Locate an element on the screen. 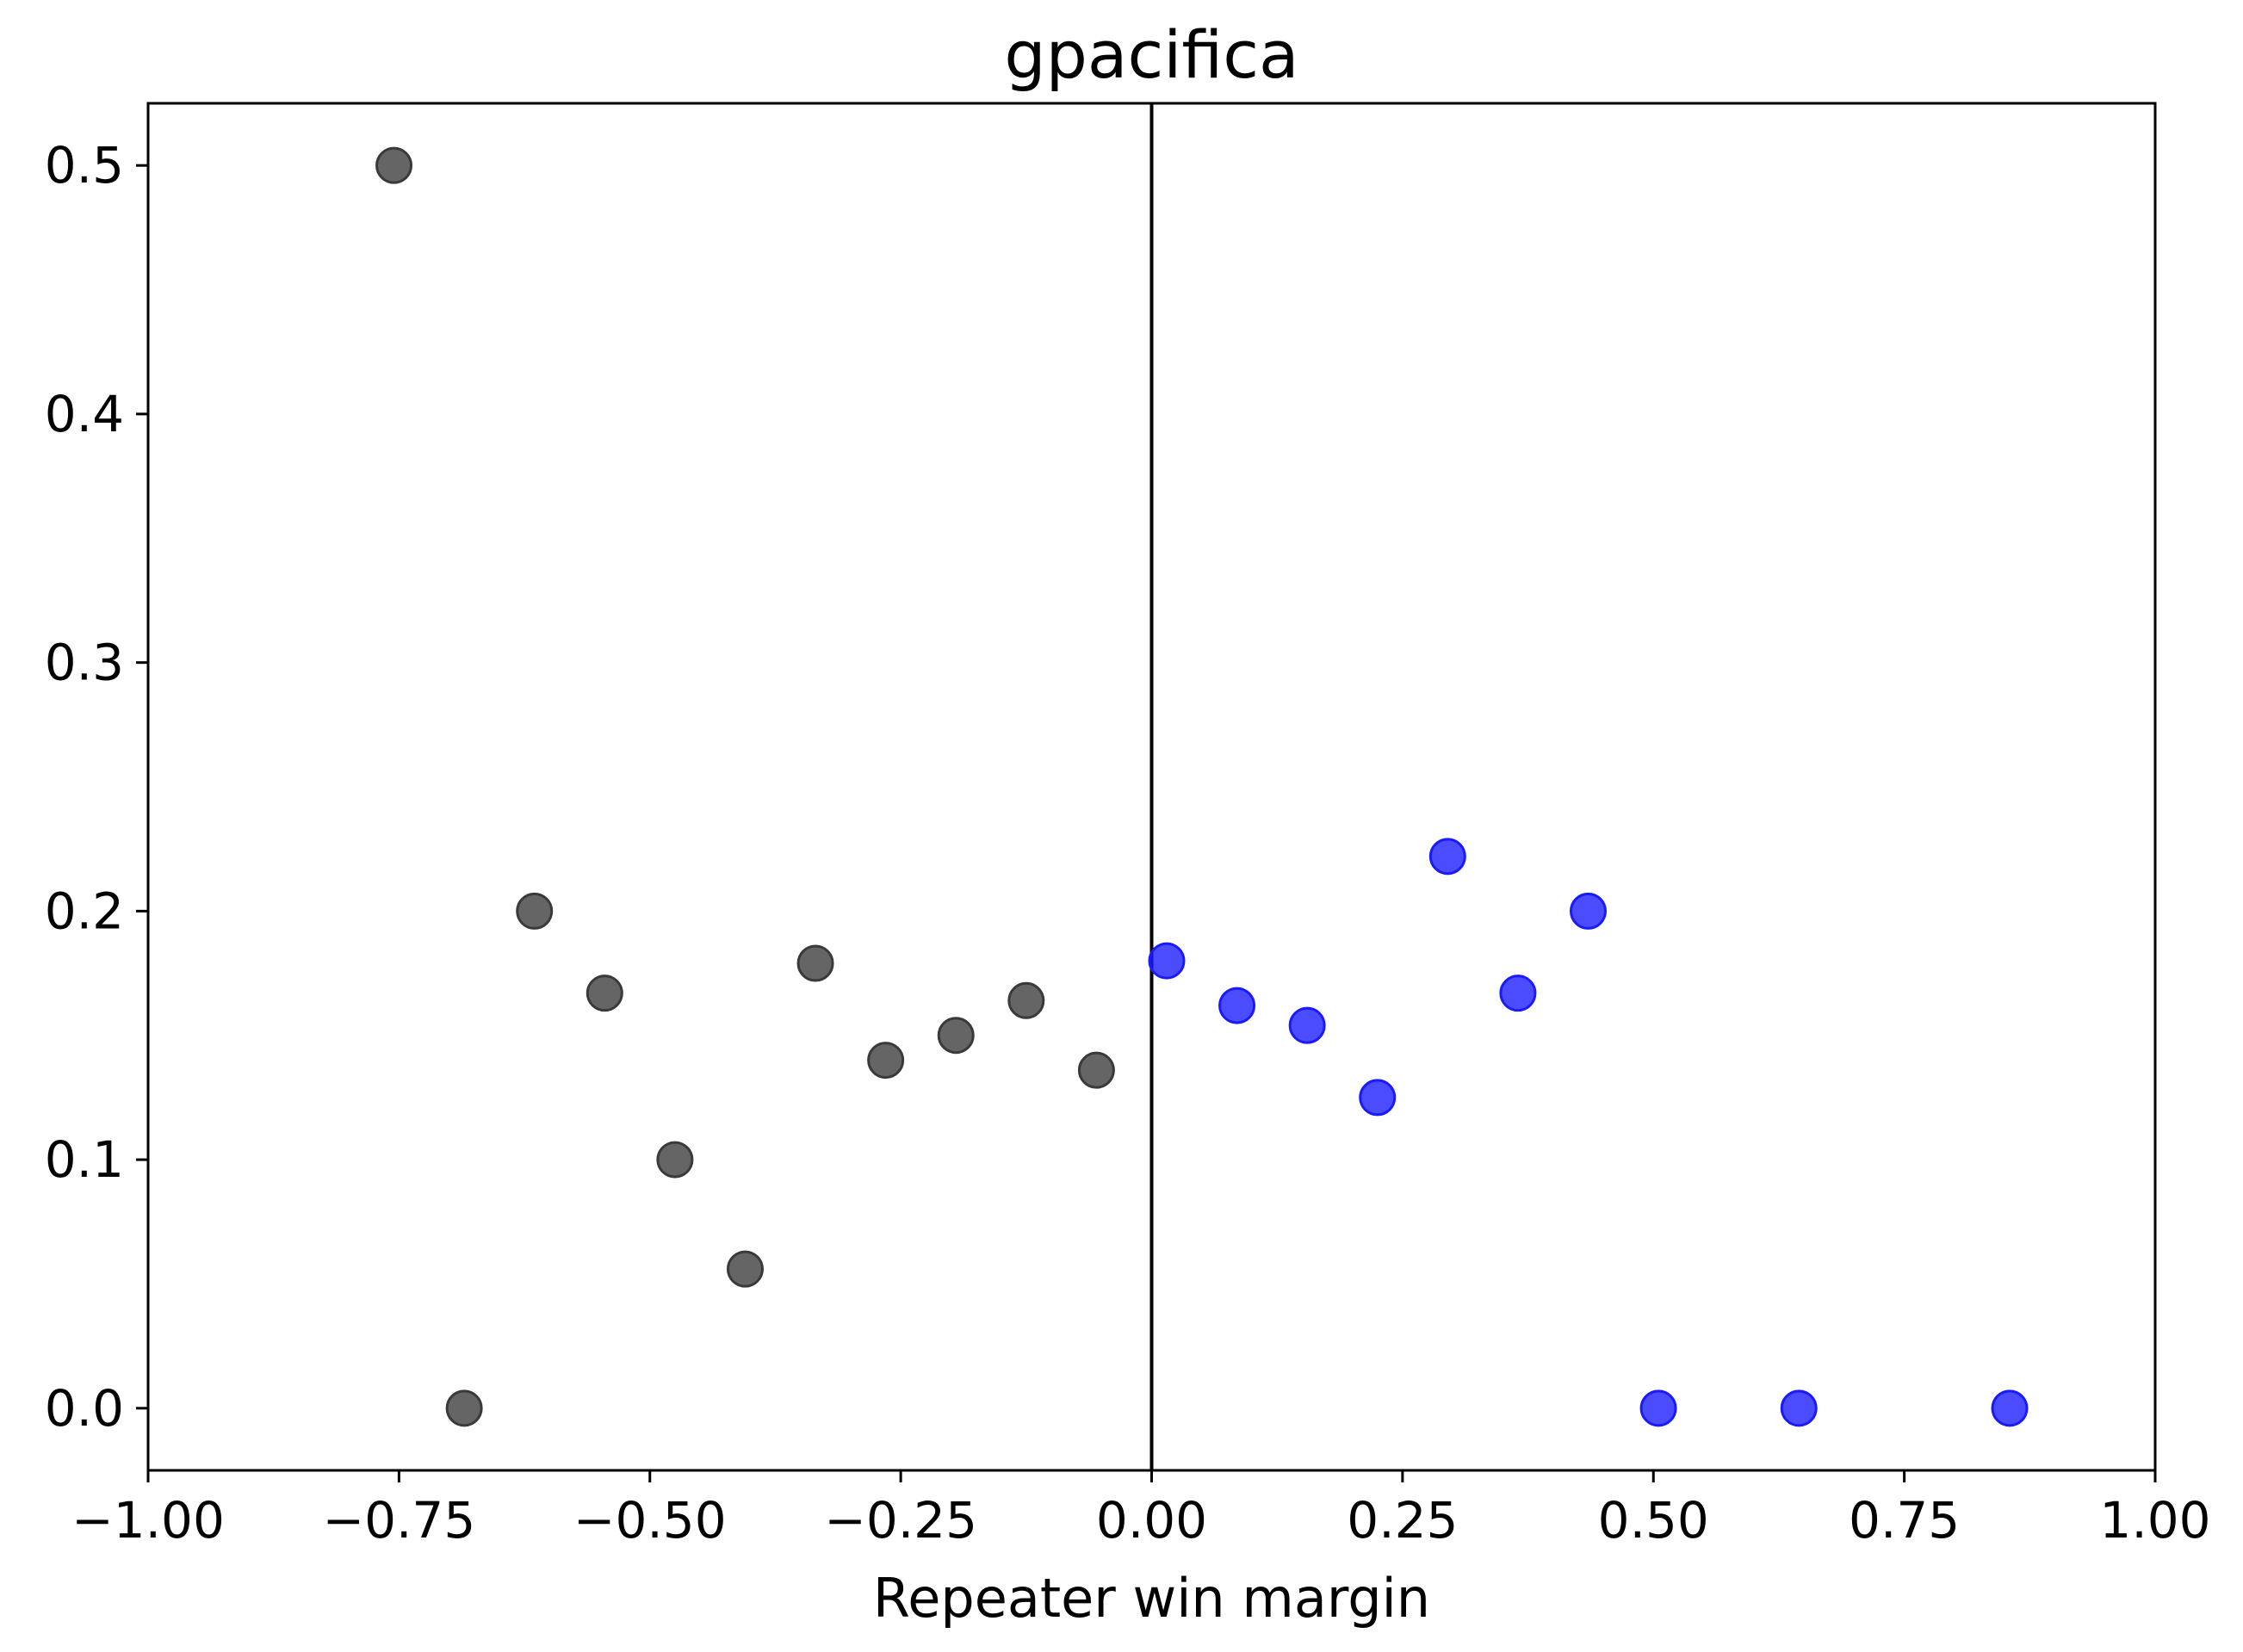  y-tick-label: 0.5 is located at coordinates (84, 165).